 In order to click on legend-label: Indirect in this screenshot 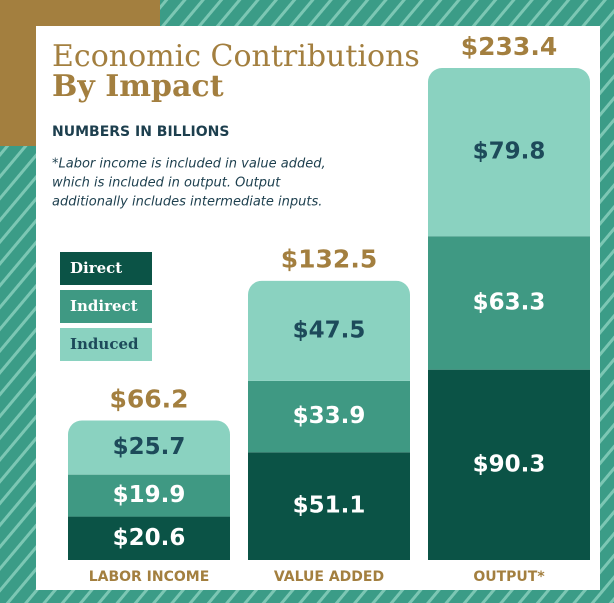, I will do `click(104, 306)`.